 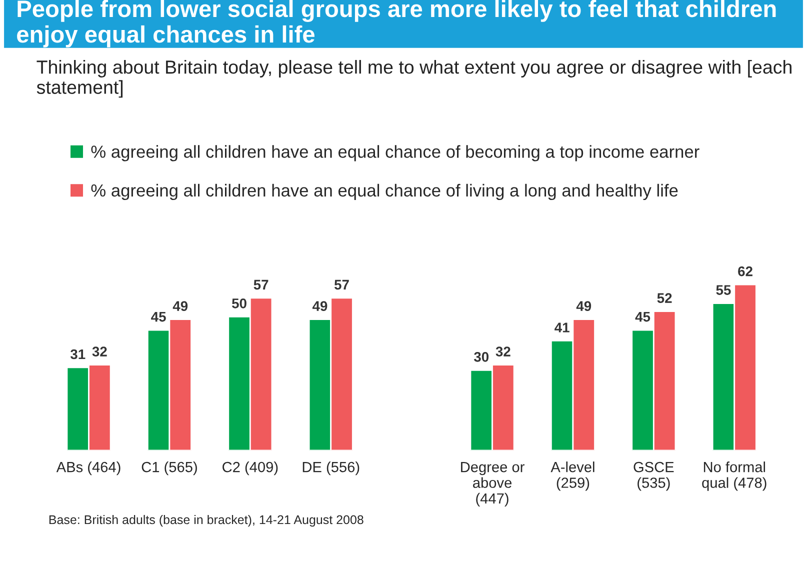 What do you see at coordinates (396, 24) in the screenshot?
I see `chart-title: People from lower social groups are more likely to feel that children enjoy equal chances in life` at bounding box center [396, 24].